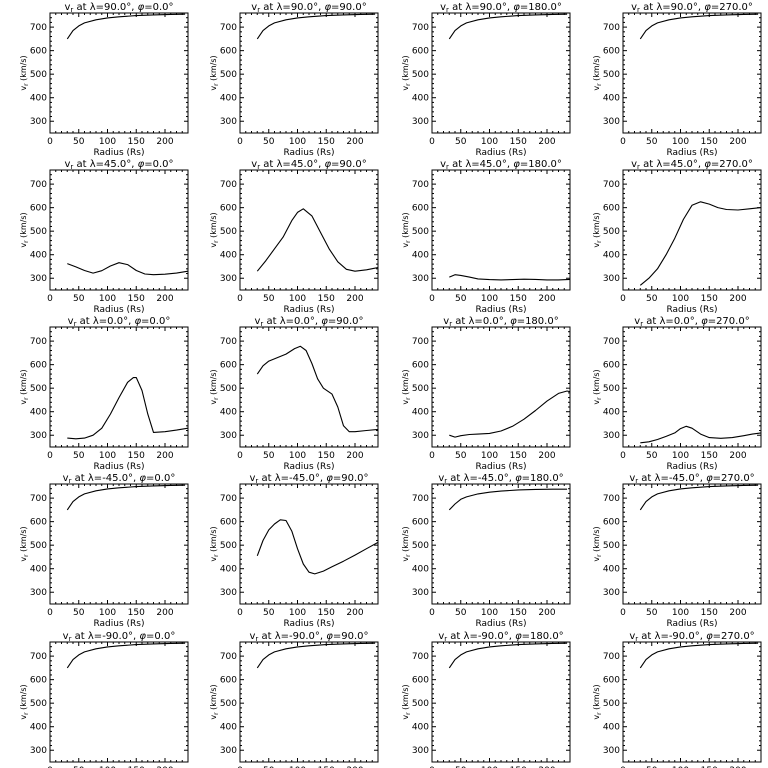 This screenshot has height=768, width=768. What do you see at coordinates (732, 164) in the screenshot?
I see `title-part: =270.0°` at bounding box center [732, 164].